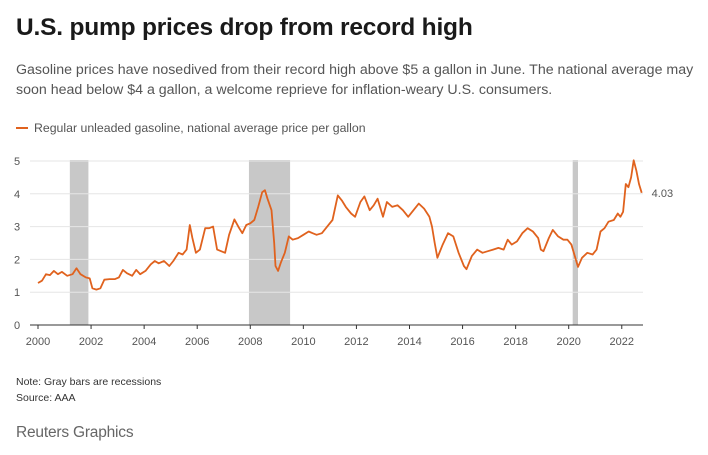 This screenshot has height=455, width=708. What do you see at coordinates (17, 195) in the screenshot?
I see `y-tick-label-4: 4` at bounding box center [17, 195].